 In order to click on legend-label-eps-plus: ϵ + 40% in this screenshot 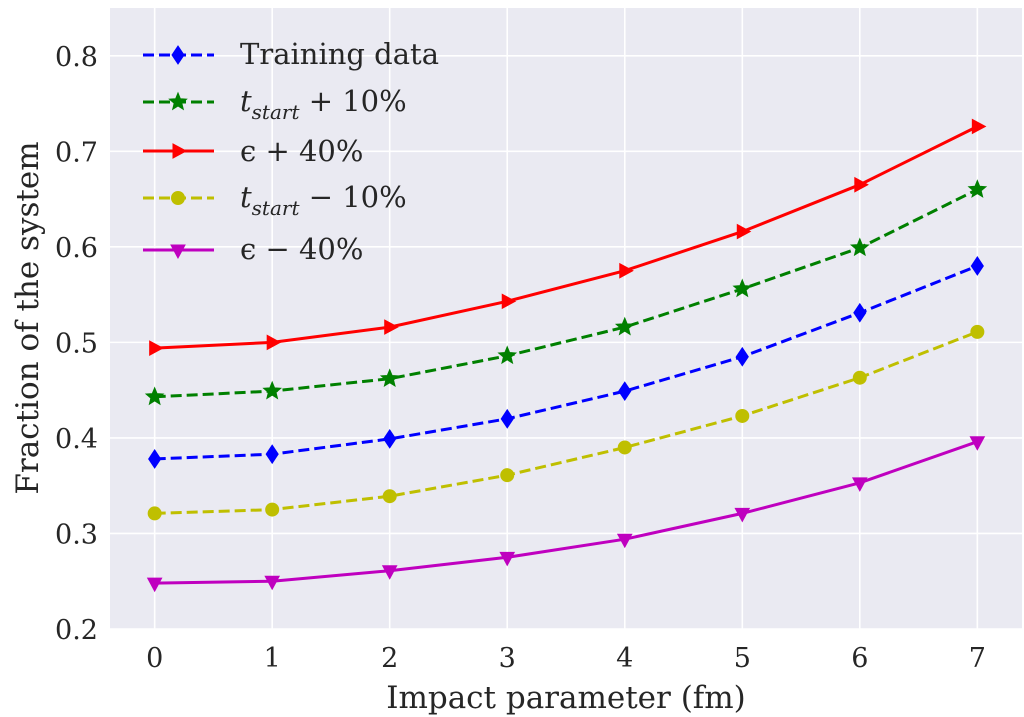, I will do `click(301, 151)`.